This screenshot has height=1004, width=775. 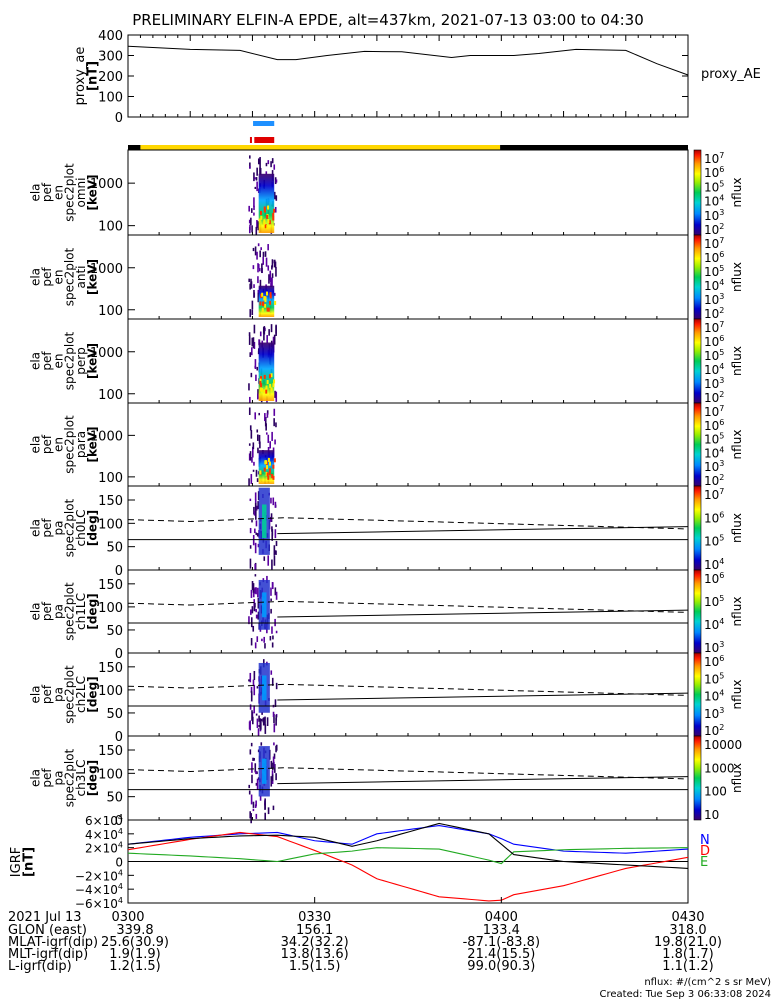 What do you see at coordinates (714, 158) in the screenshot?
I see `colorbar-tick-label: 10⁷` at bounding box center [714, 158].